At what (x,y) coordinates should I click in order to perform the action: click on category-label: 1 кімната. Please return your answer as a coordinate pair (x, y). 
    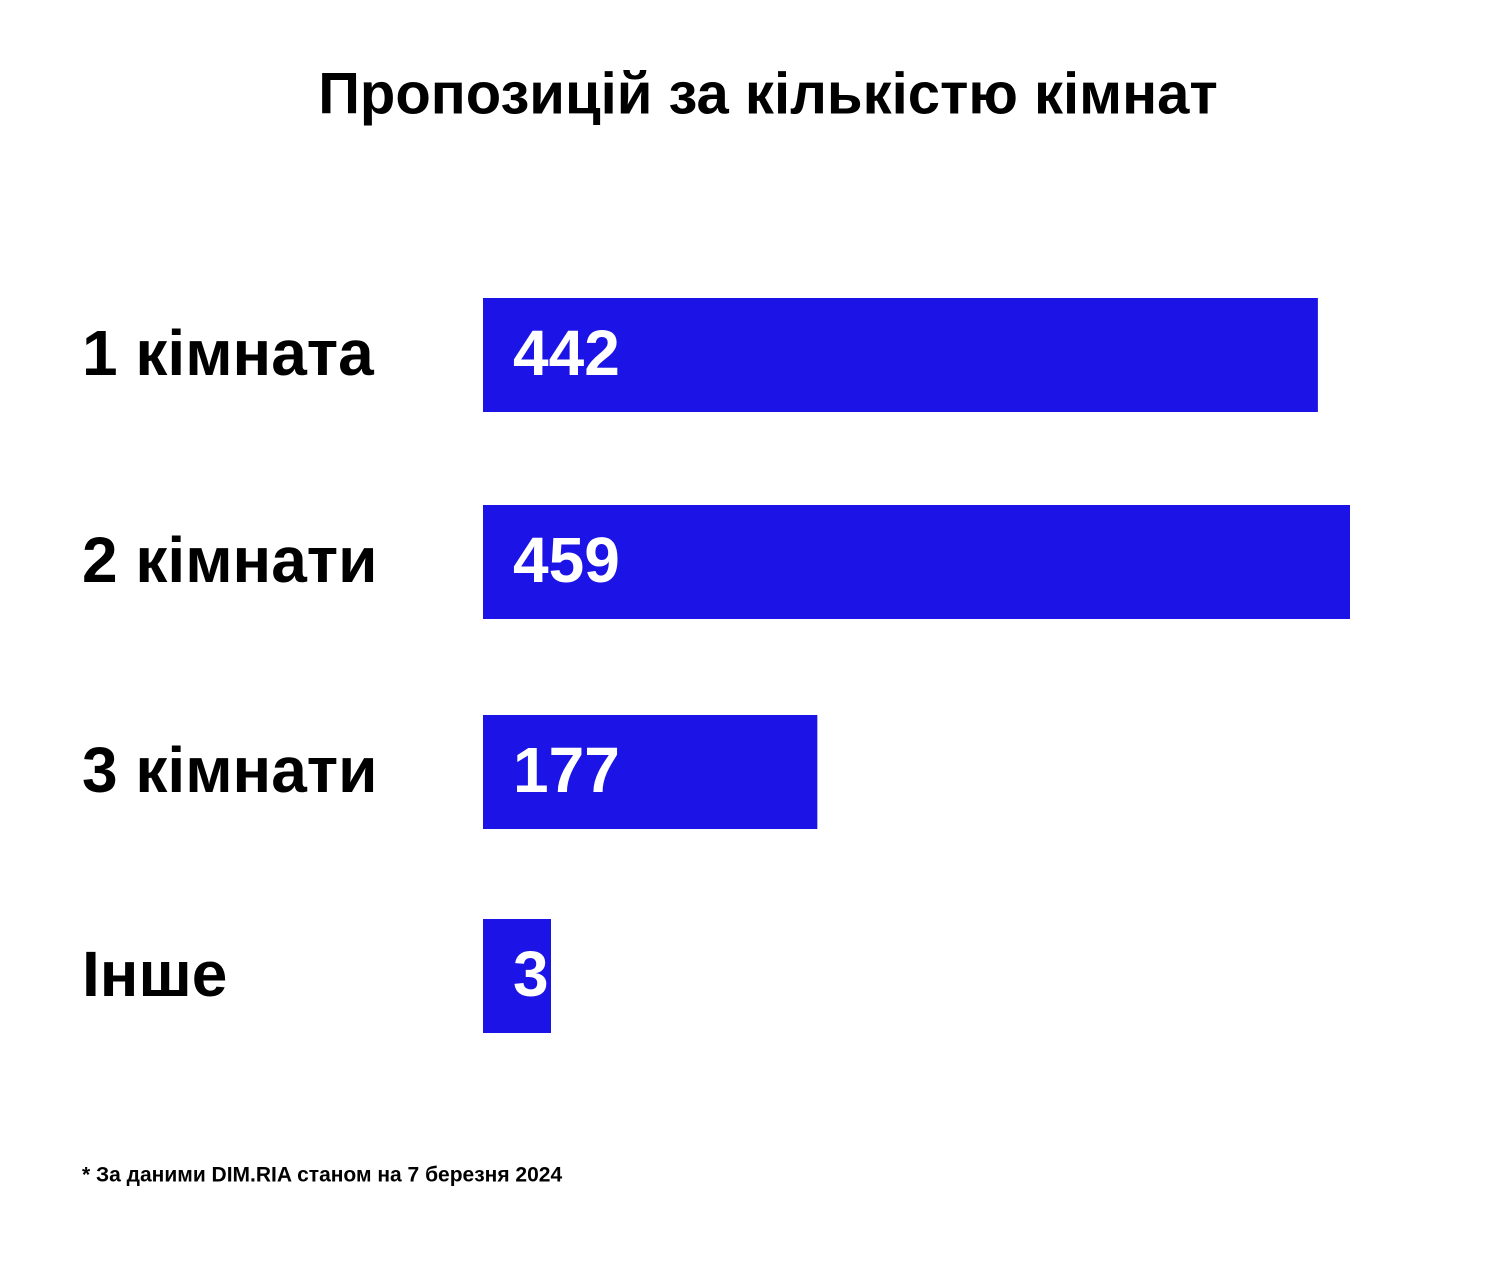
    Looking at the image, I should click on (228, 353).